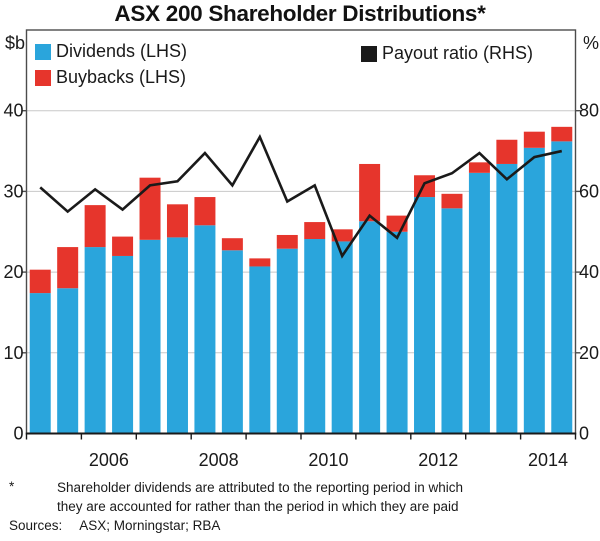  What do you see at coordinates (68, 268) in the screenshot?
I see `bar-buybacks-2005-h2` at bounding box center [68, 268].